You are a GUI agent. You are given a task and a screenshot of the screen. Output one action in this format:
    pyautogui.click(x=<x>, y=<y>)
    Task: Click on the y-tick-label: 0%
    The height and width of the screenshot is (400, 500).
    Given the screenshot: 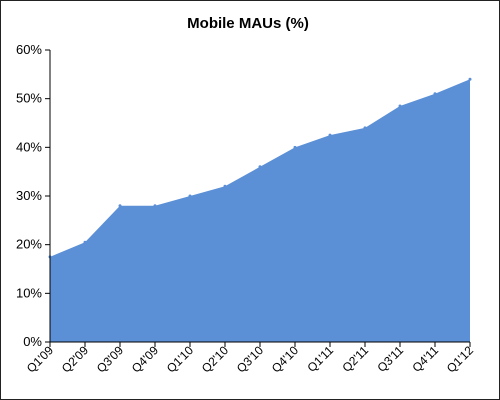 What is the action you would take?
    pyautogui.click(x=32, y=341)
    